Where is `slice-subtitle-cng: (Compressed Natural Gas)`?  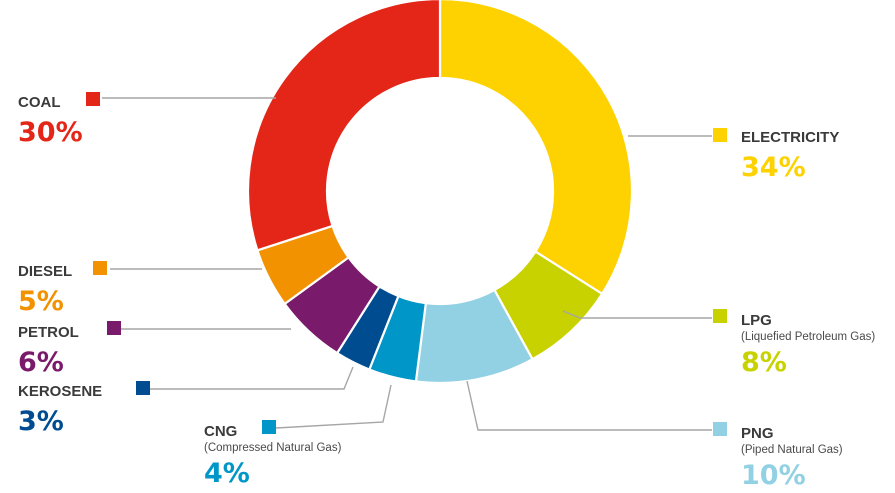 slice-subtitle-cng: (Compressed Natural Gas) is located at coordinates (273, 448).